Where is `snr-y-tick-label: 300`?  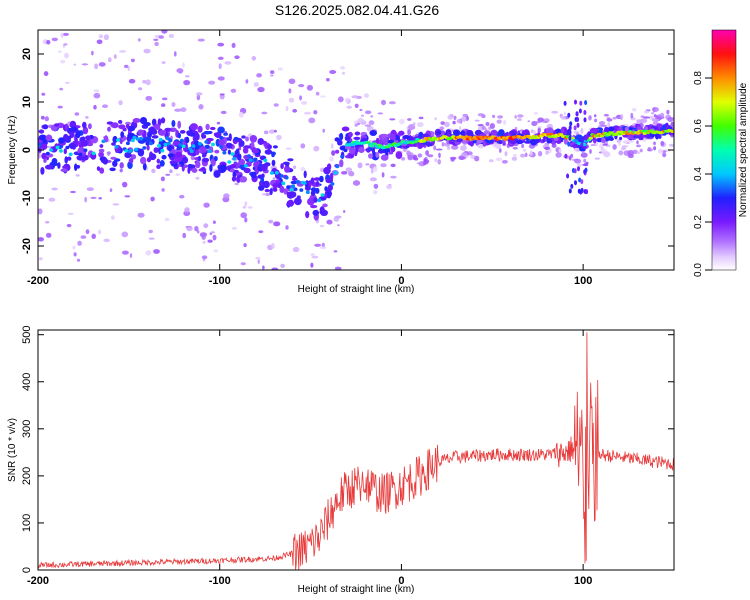
snr-y-tick-label: 300 is located at coordinates (27, 429).